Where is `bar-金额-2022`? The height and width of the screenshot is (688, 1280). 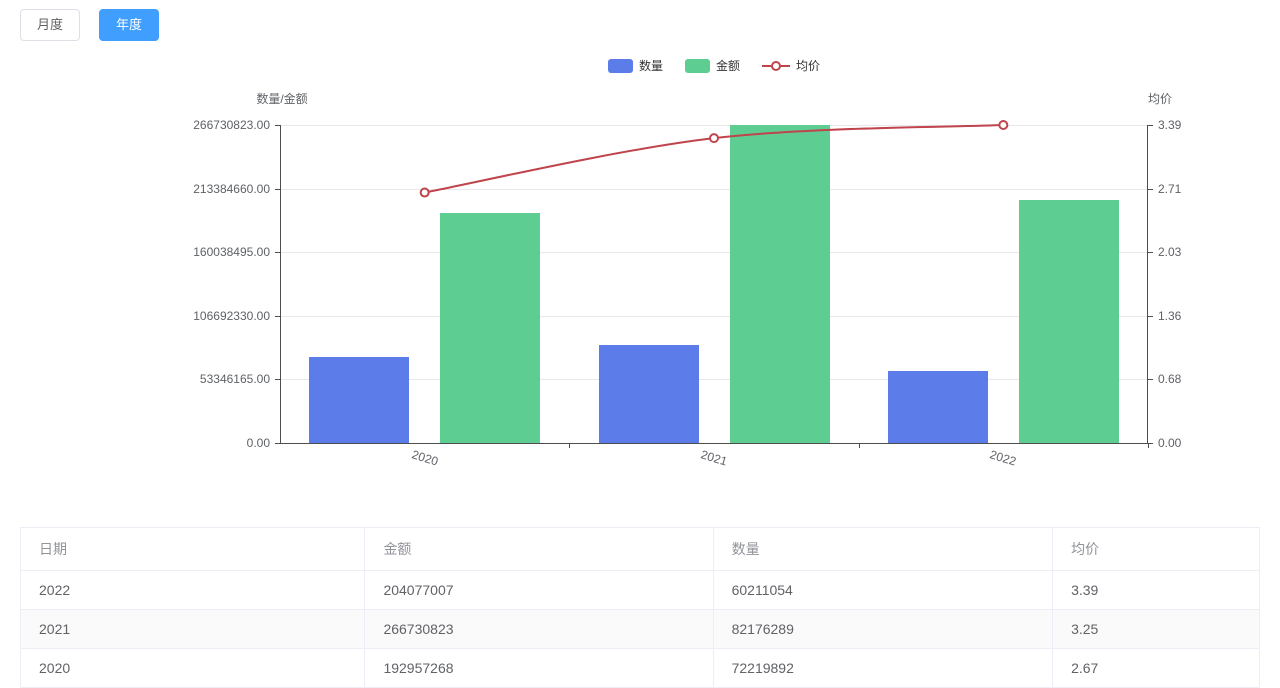
bar-金额-2022 is located at coordinates (1068, 321).